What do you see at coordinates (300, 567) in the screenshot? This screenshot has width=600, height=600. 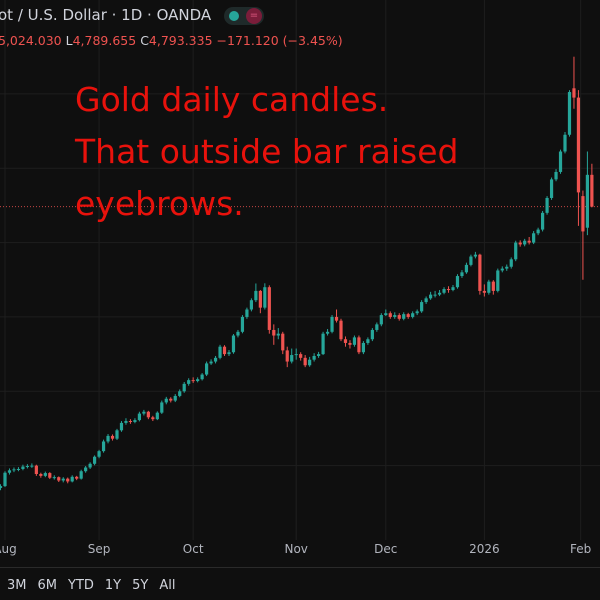 I see `axis-divider` at bounding box center [300, 567].